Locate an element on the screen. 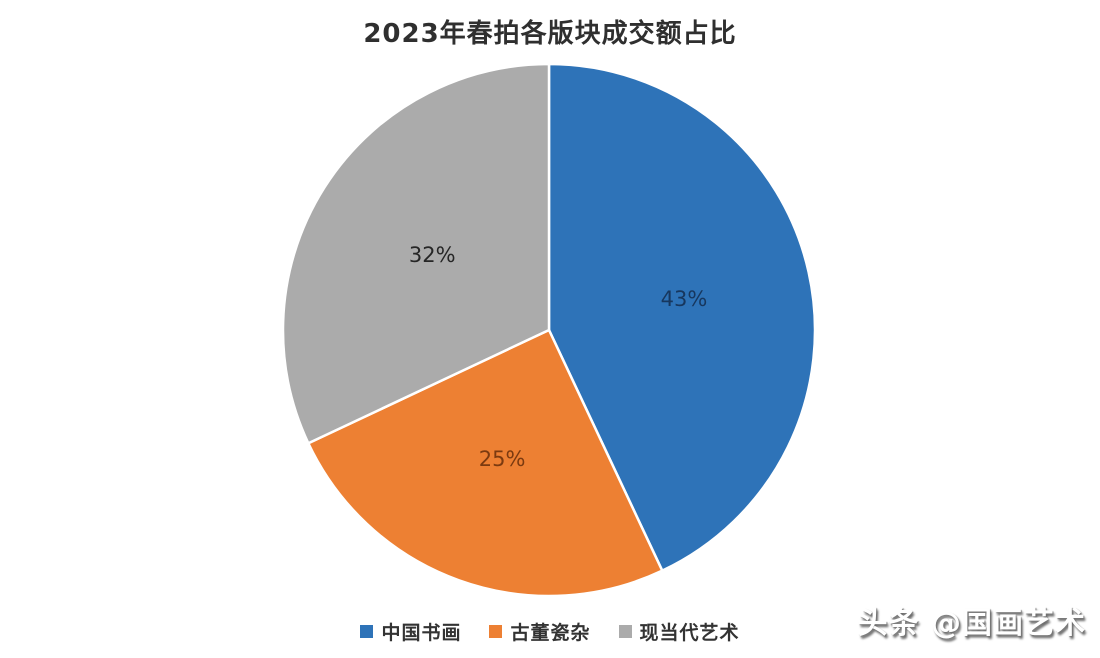 The height and width of the screenshot is (658, 1100). legend-label-modern-contemporary-art: 现当代艺术 is located at coordinates (689, 633).